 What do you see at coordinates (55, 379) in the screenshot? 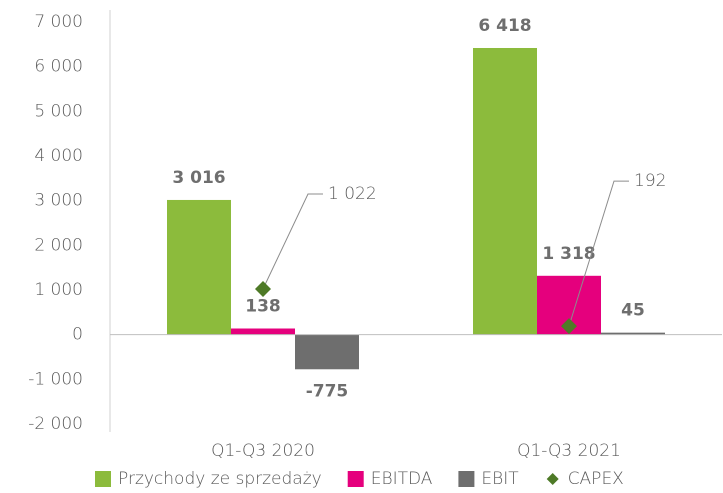
I see `y-tick-label: -1 000` at bounding box center [55, 379].